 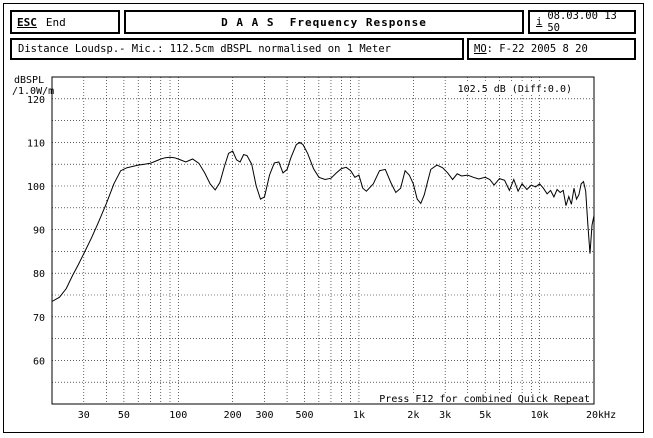 I want to click on quick-repeat-hint: Press F12 for combined Quick Repeat, so click(x=484, y=399).